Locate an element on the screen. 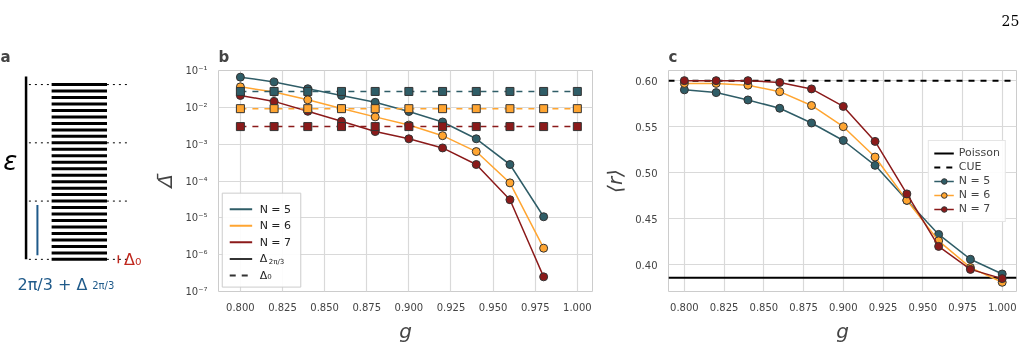 The width and height of the screenshot is (1024, 349). y-tick-label: 0.60 is located at coordinates (646, 81).